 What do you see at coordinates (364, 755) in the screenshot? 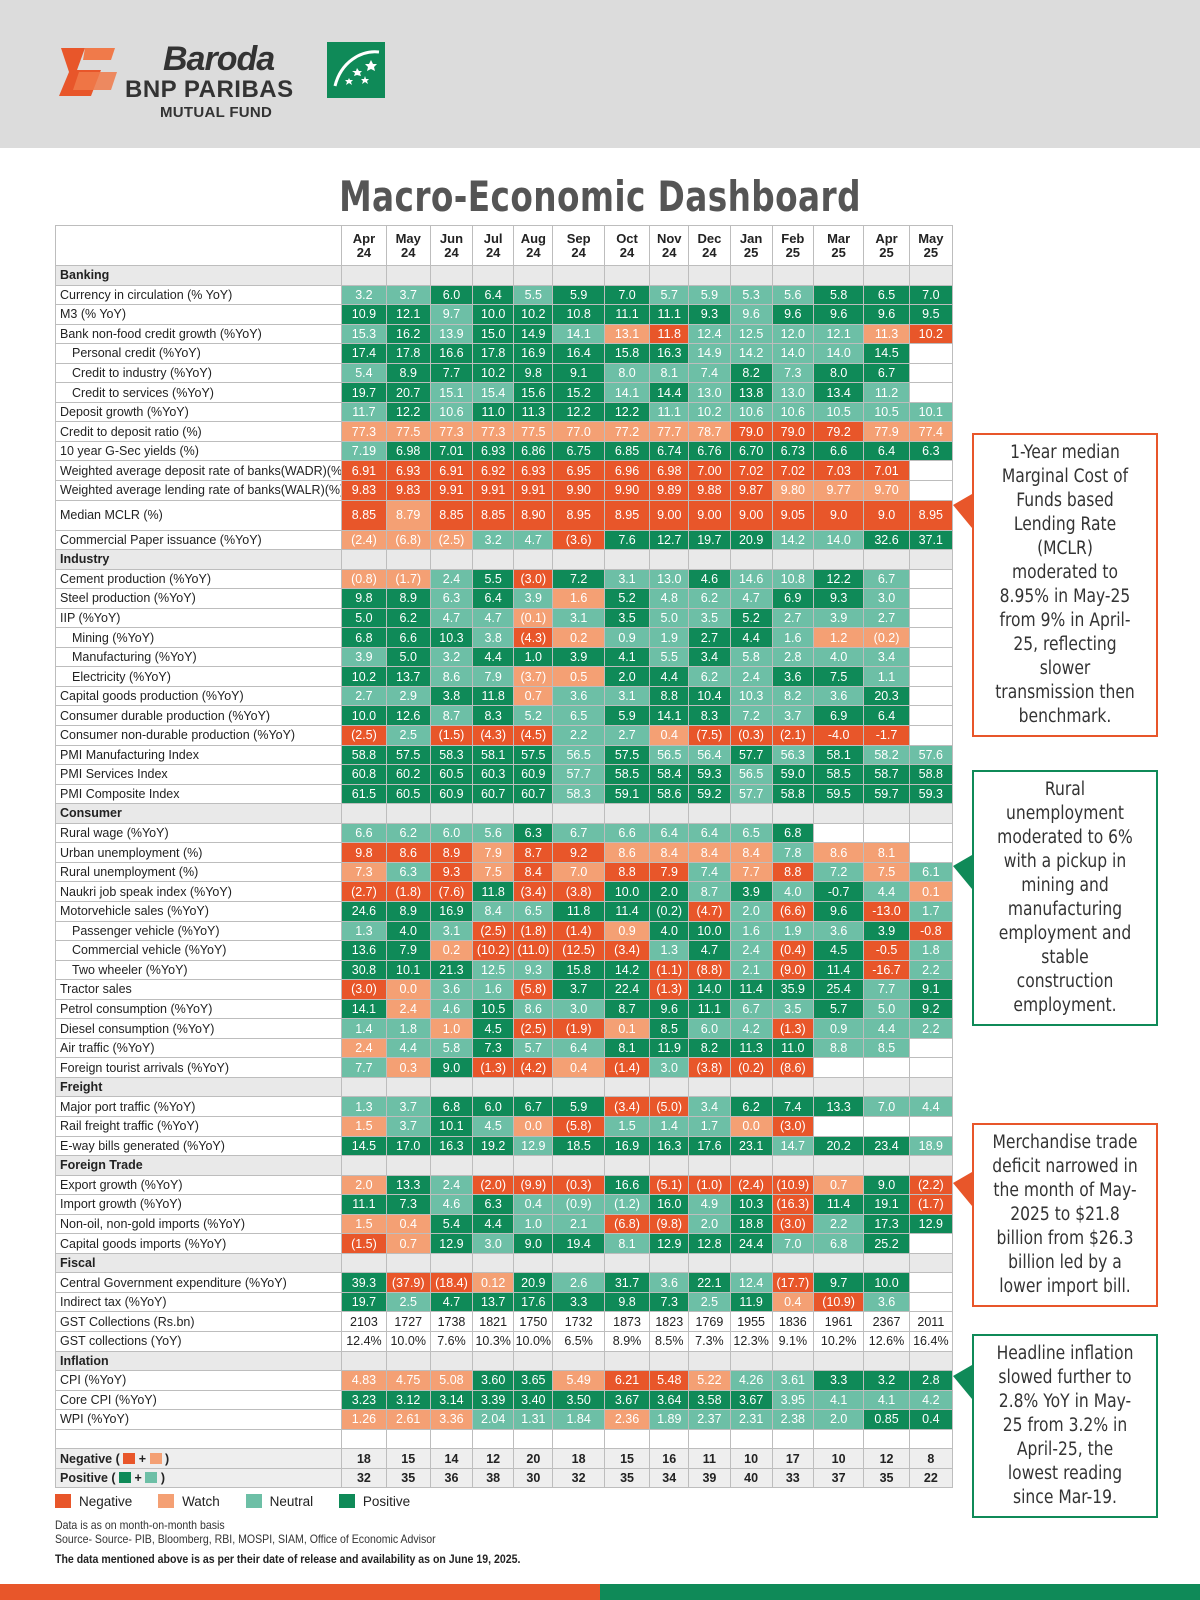
I see `value-cell: 58.8` at bounding box center [364, 755].